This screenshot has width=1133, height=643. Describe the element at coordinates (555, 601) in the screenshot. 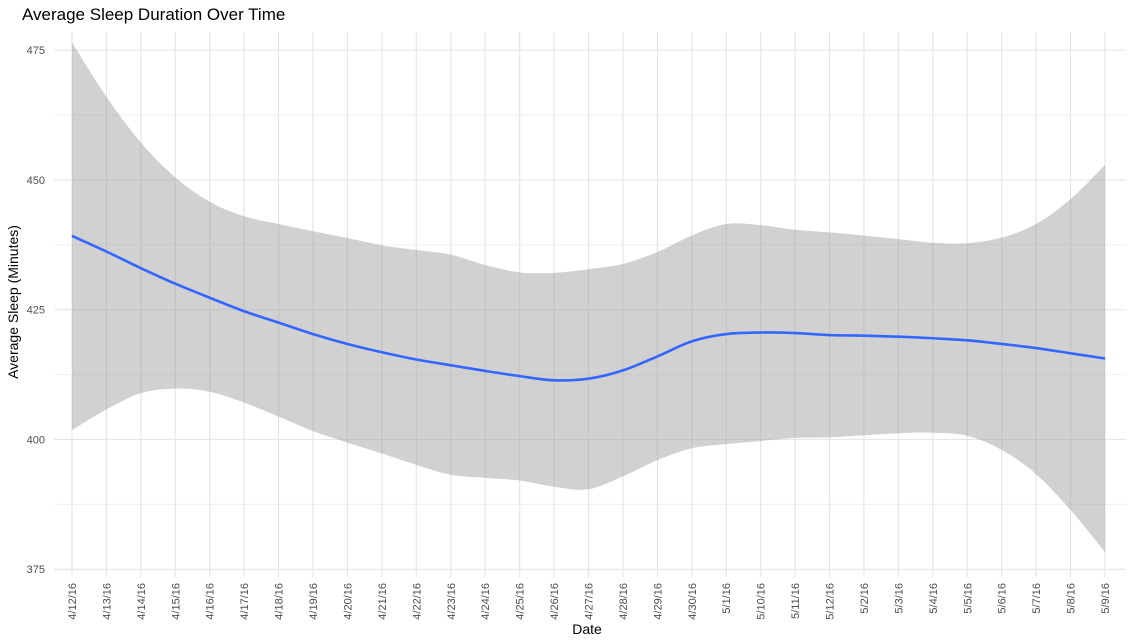

I see `x-tick-label: 4/26/16` at that location.